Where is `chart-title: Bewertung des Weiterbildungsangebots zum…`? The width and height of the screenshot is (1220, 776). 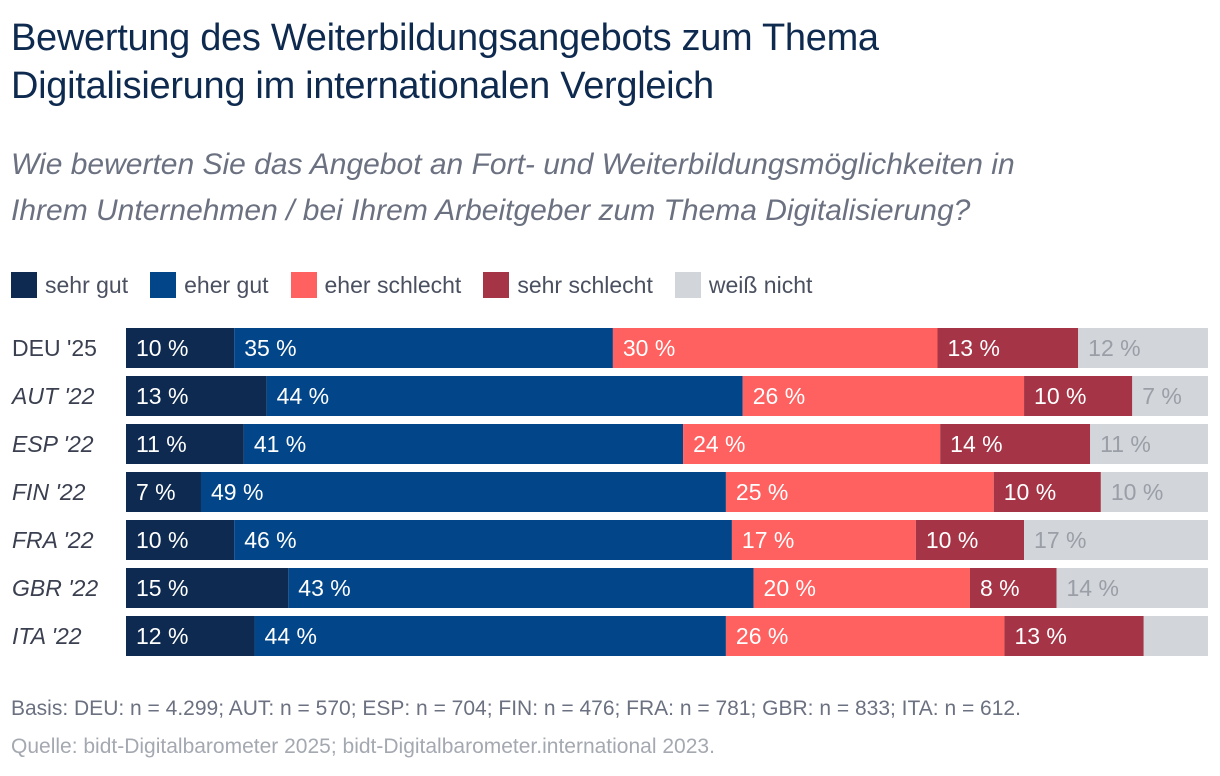 chart-title: Bewertung des Weiterbildungsangebots zum… is located at coordinates (601, 62).